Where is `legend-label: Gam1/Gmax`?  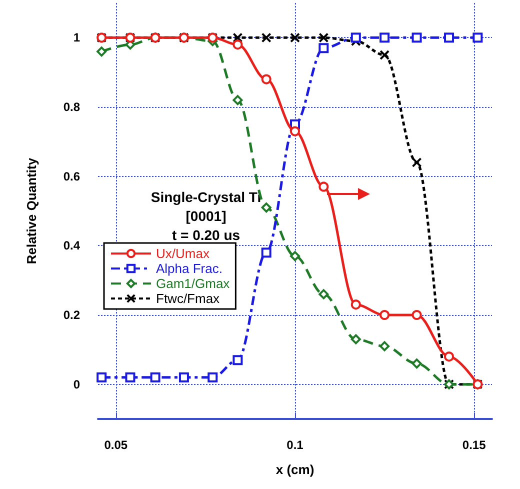
legend-label: Gam1/Gmax is located at coordinates (193, 283).